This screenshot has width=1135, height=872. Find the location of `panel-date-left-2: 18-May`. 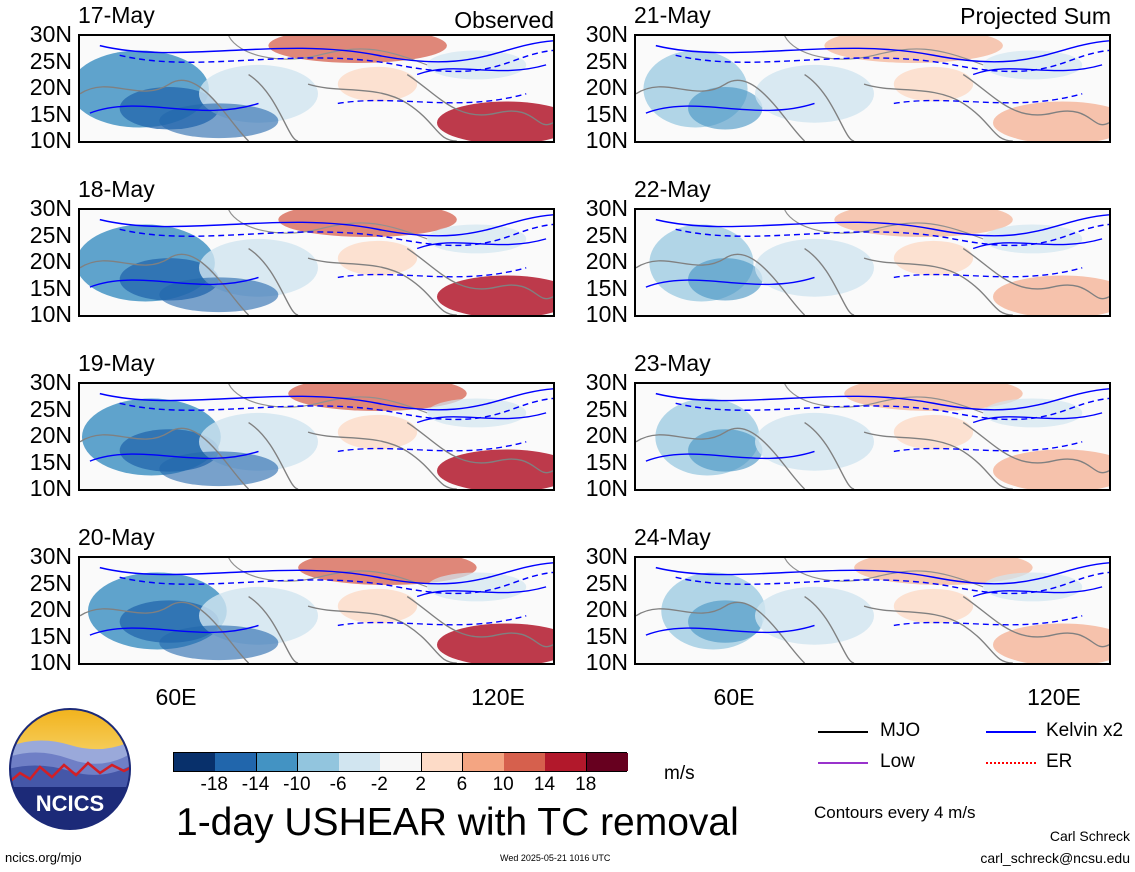

panel-date-left-2: 18-May is located at coordinates (116, 189).